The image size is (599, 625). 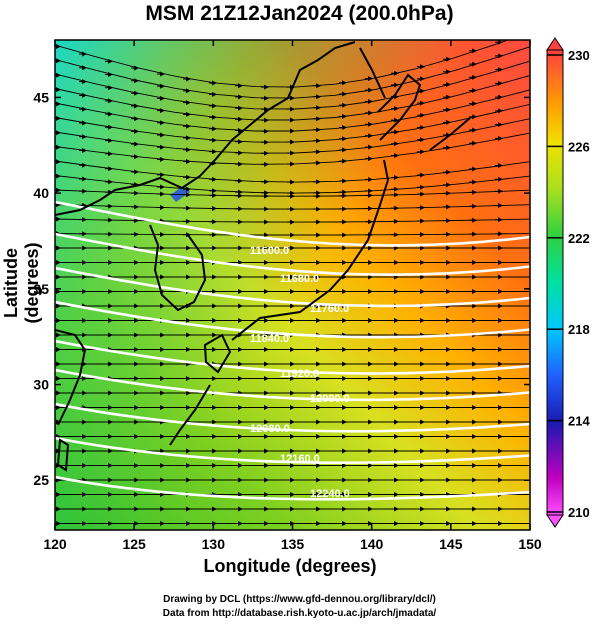 I want to click on japan-honshu, so click(x=310, y=250).